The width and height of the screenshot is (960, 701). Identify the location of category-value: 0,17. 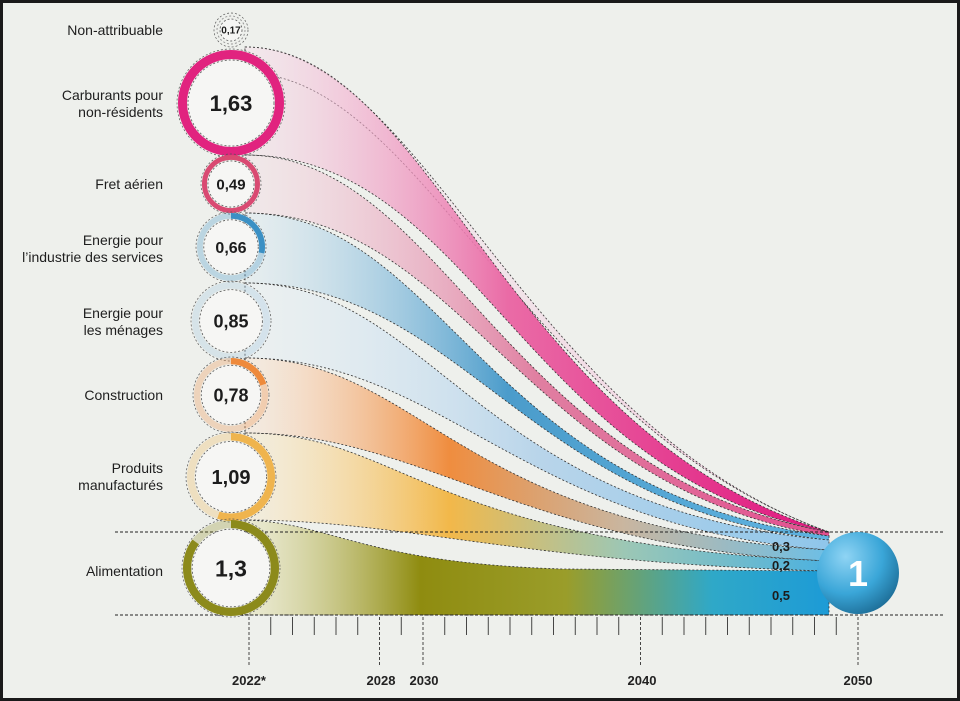
(231, 31).